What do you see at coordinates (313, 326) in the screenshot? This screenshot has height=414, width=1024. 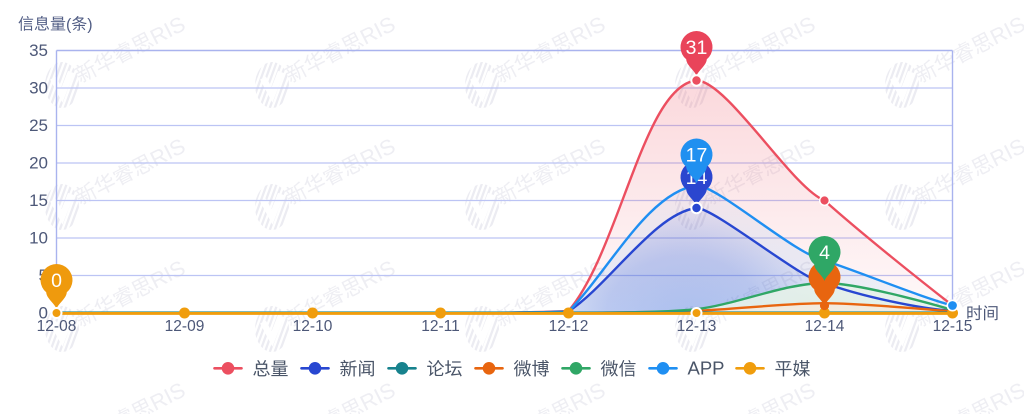 I see `svg-text: 12-10` at bounding box center [313, 326].